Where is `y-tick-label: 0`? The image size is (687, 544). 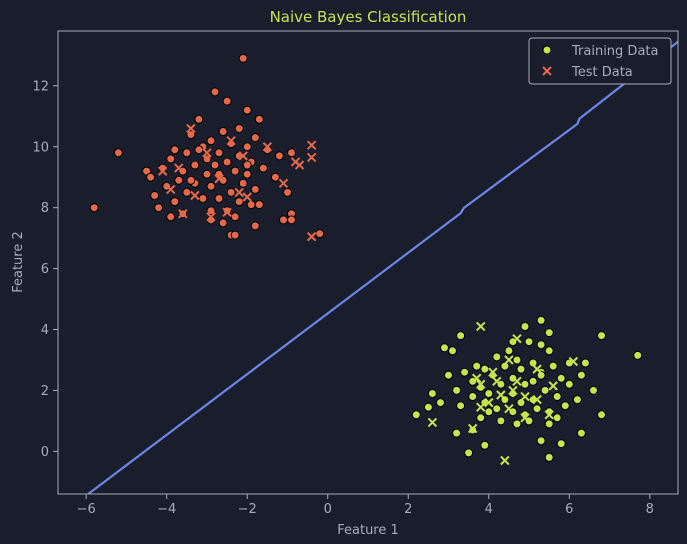 y-tick-label: 0 is located at coordinates (45, 452).